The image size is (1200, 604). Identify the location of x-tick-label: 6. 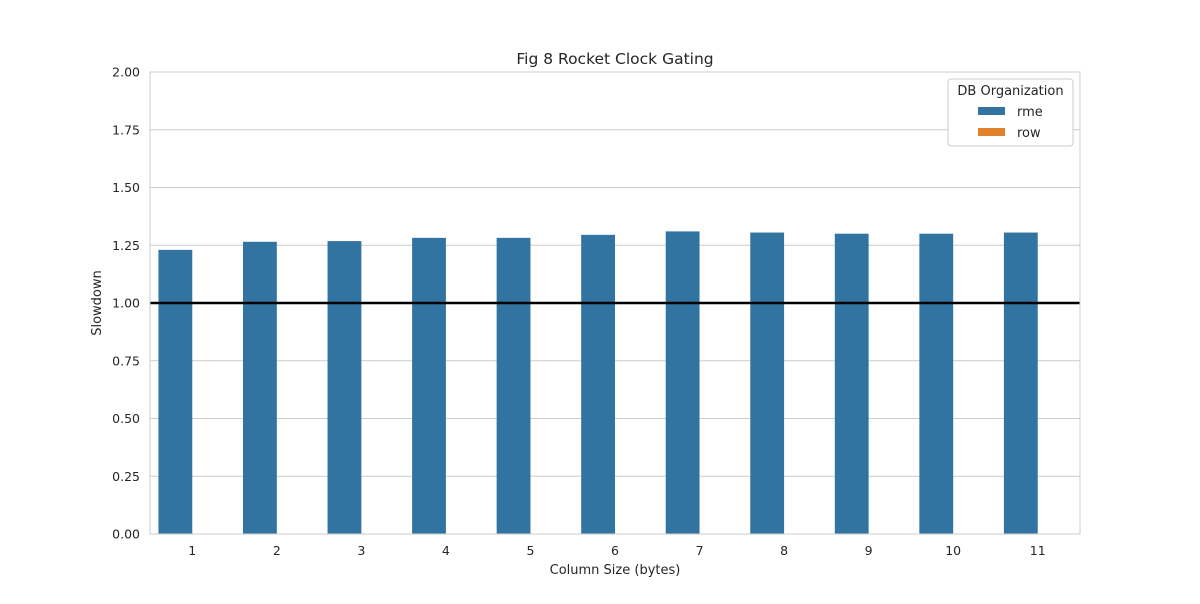
(615, 550).